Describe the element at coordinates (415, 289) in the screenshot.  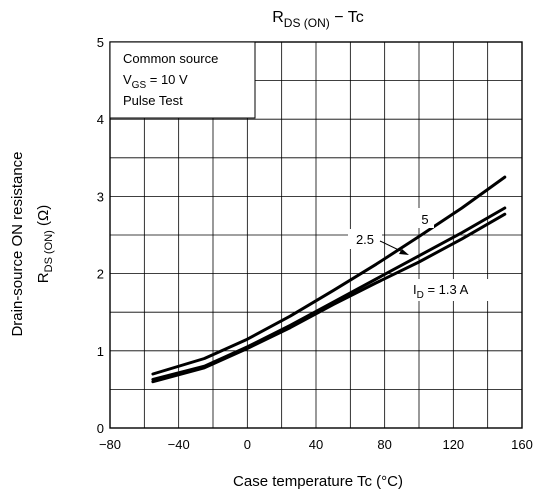
I see `curve-label-id-main: I` at that location.